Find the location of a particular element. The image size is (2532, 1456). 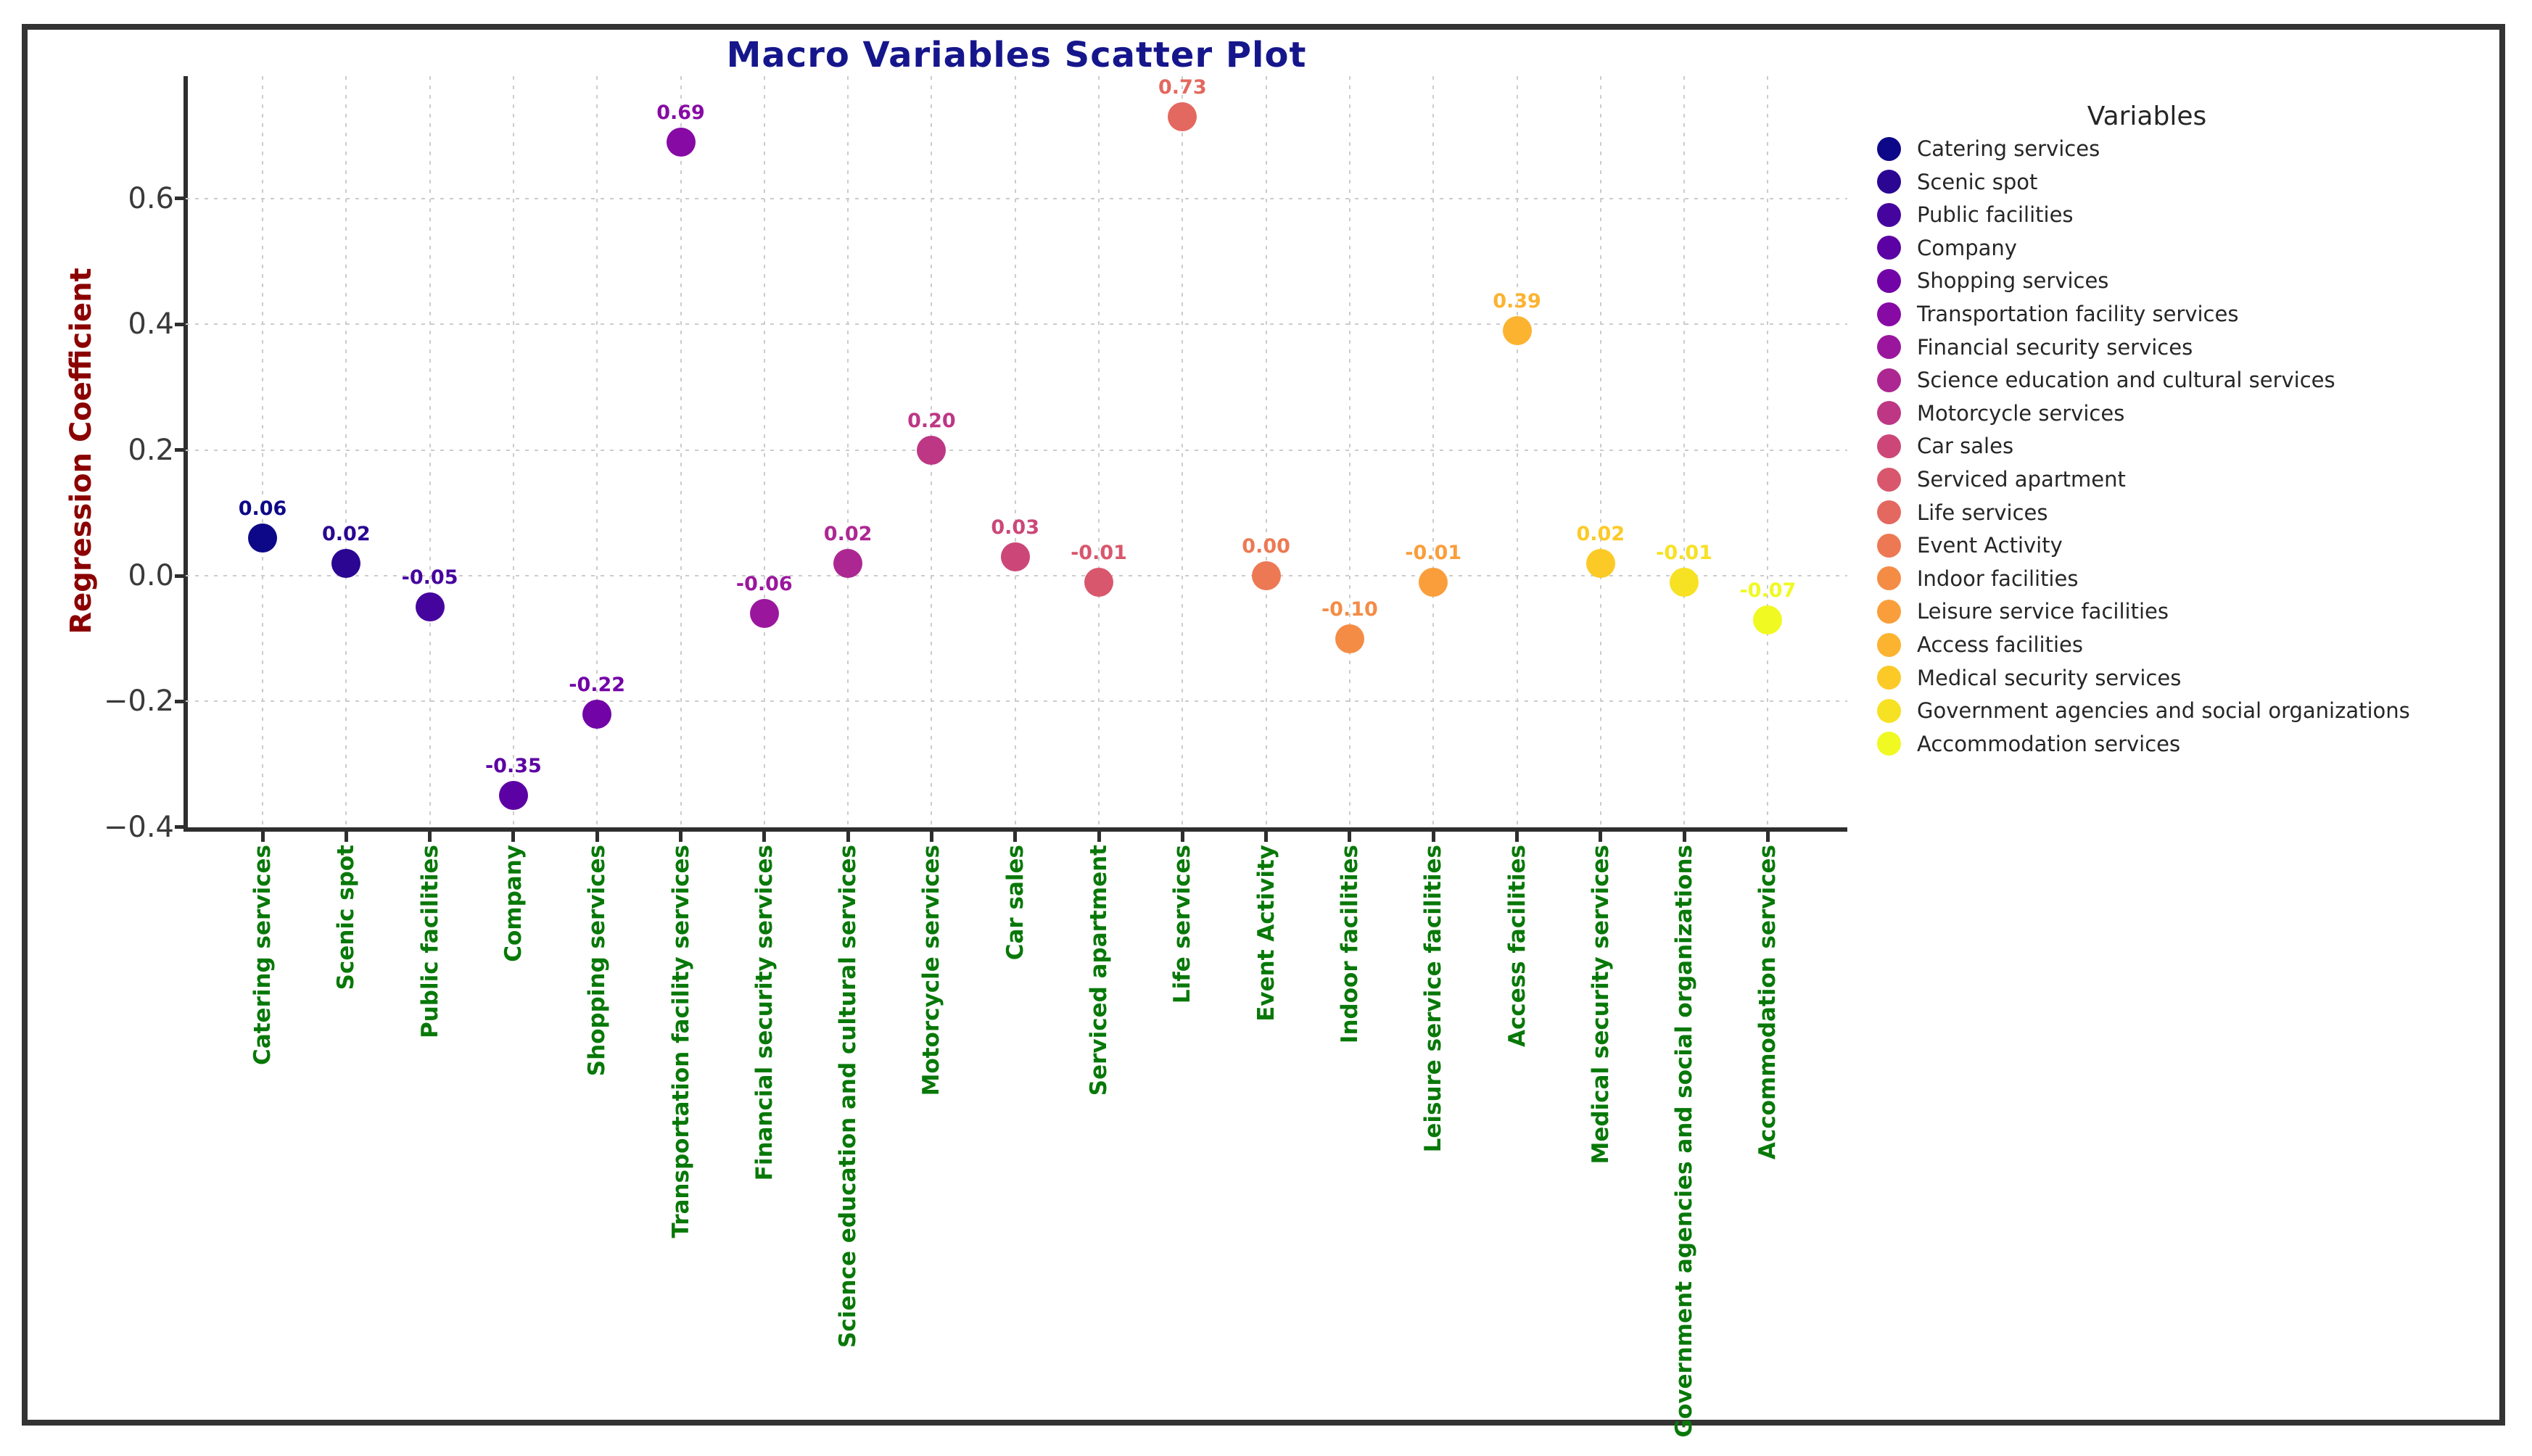

legend-item-label: Accommodation services is located at coordinates (2049, 743).